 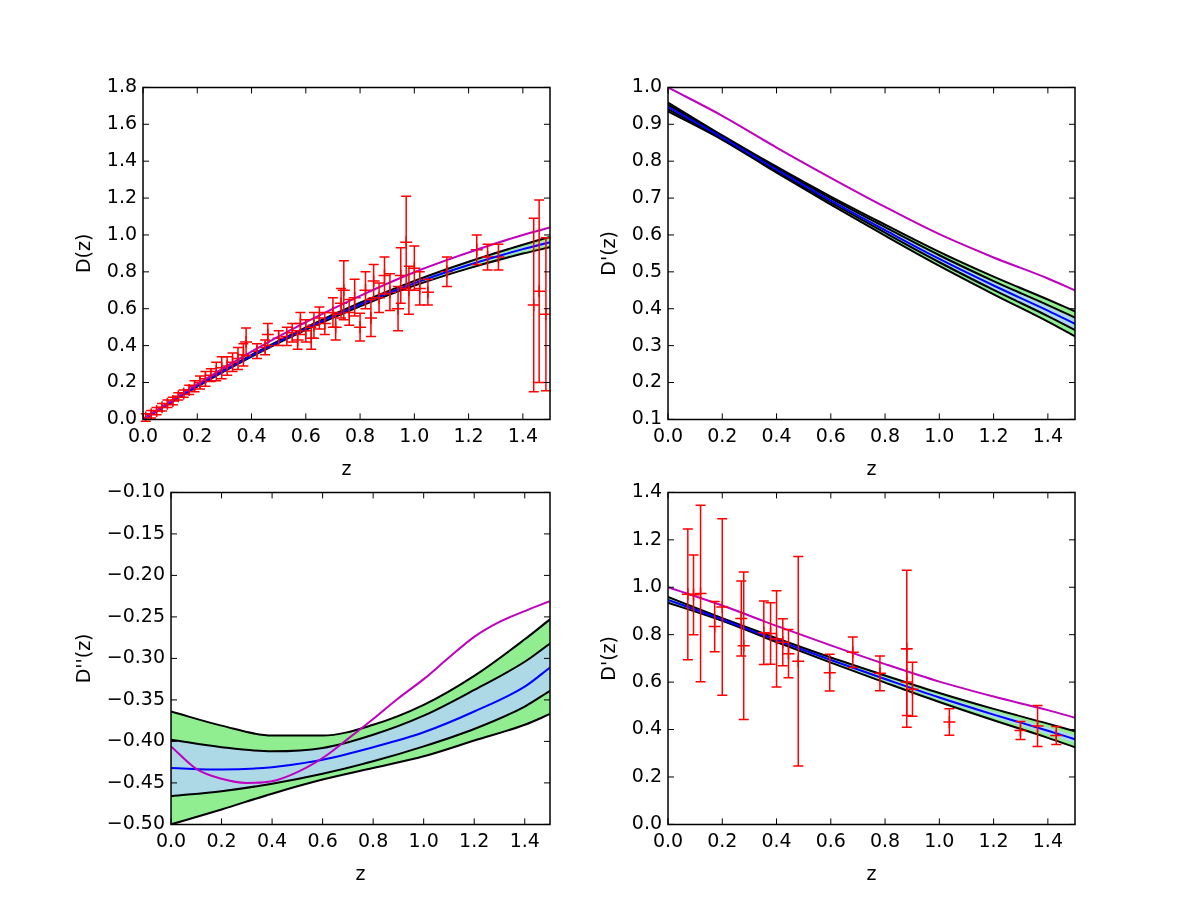 What do you see at coordinates (647, 343) in the screenshot?
I see `y-tick-label: 0.3` at bounding box center [647, 343].